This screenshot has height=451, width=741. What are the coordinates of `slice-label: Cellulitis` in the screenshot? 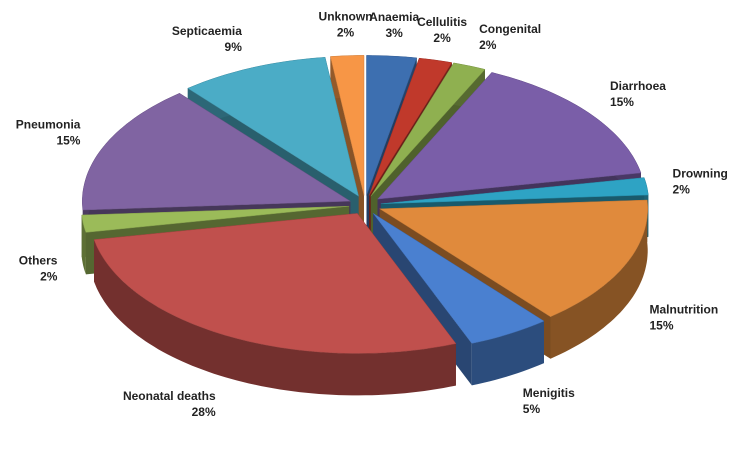 It's located at (442, 22).